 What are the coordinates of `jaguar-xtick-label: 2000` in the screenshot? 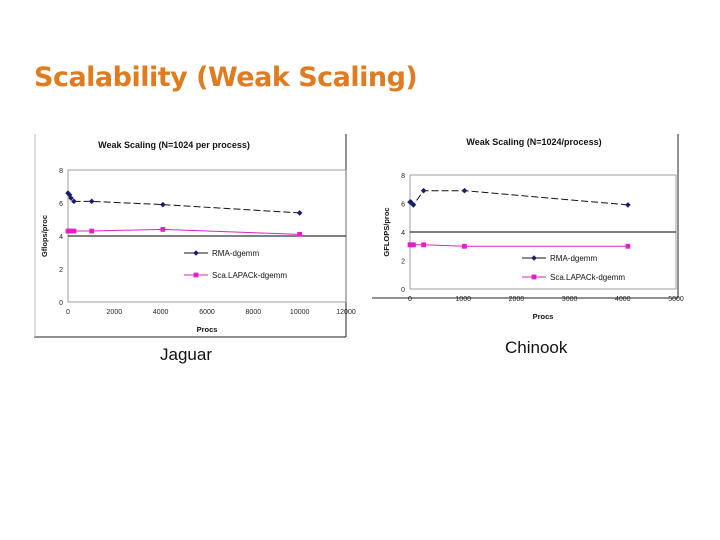 It's located at (115, 312).